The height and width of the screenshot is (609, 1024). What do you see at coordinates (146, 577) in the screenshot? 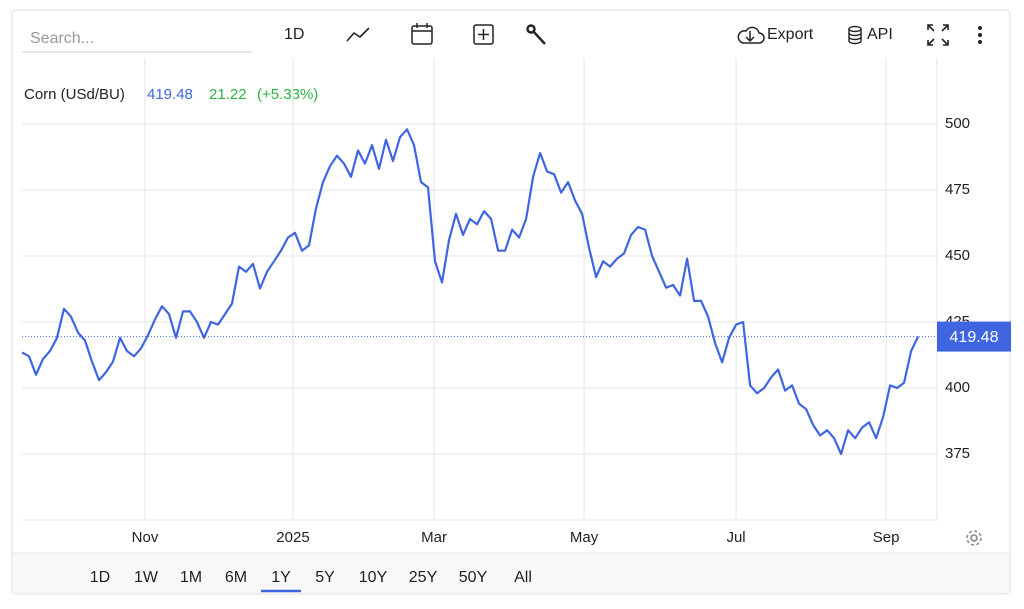
I see `range-button: 1W` at bounding box center [146, 577].